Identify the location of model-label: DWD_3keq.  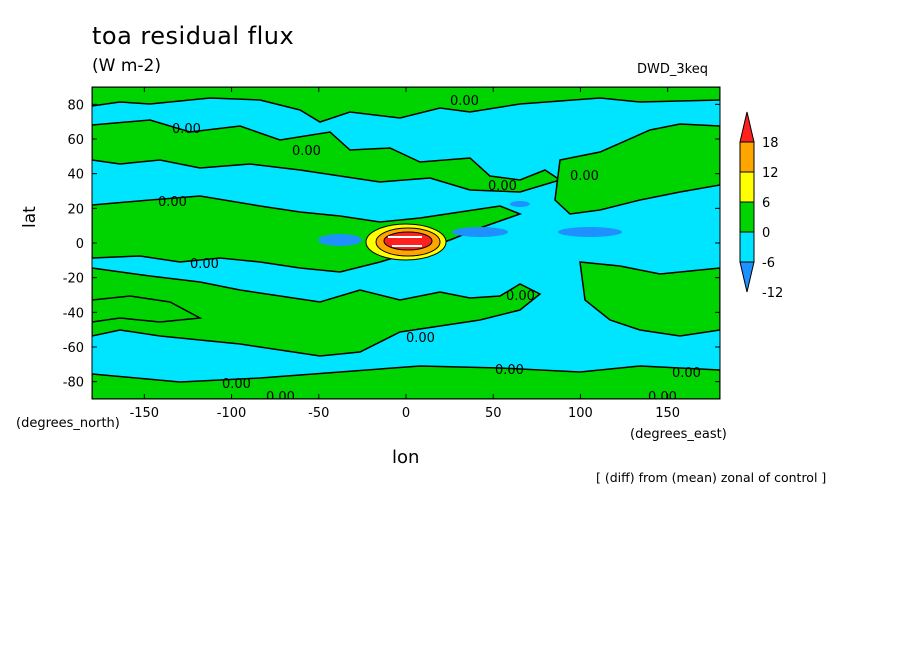
(672, 69).